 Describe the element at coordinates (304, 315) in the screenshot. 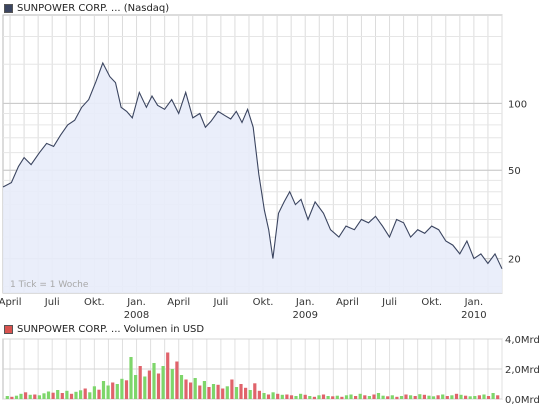

I see `x-tick-year-label: 2009` at that location.